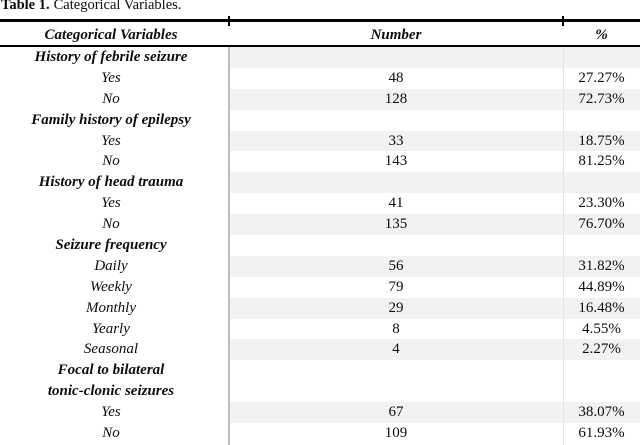  I want to click on table-row-category: Seizure frequency, so click(320, 245).